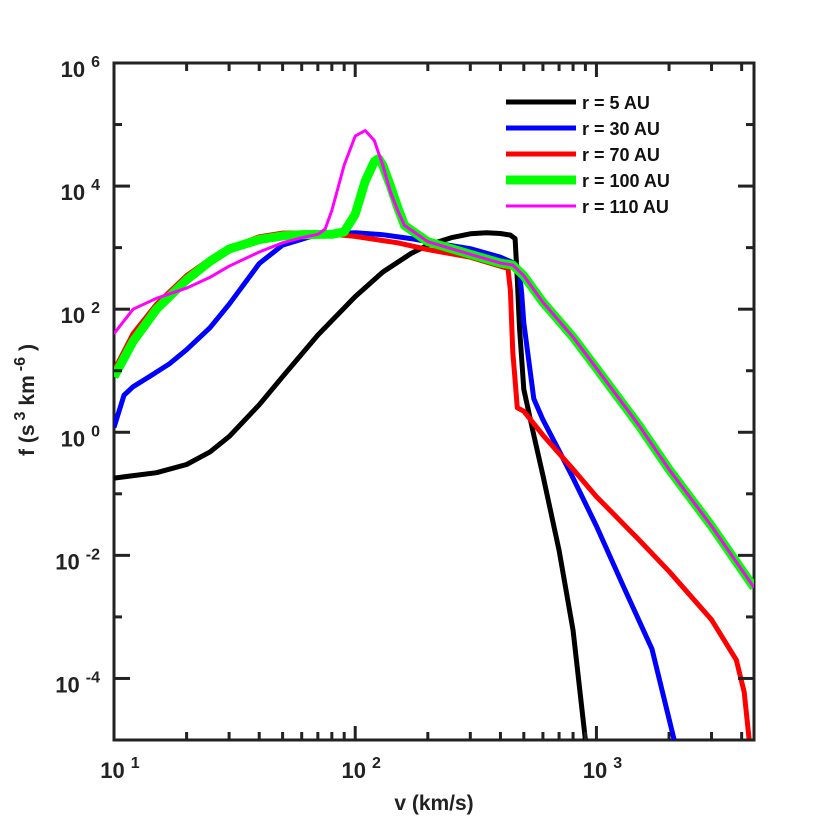  What do you see at coordinates (433, 803) in the screenshot?
I see `x-axis-label: v (km/s)` at bounding box center [433, 803].